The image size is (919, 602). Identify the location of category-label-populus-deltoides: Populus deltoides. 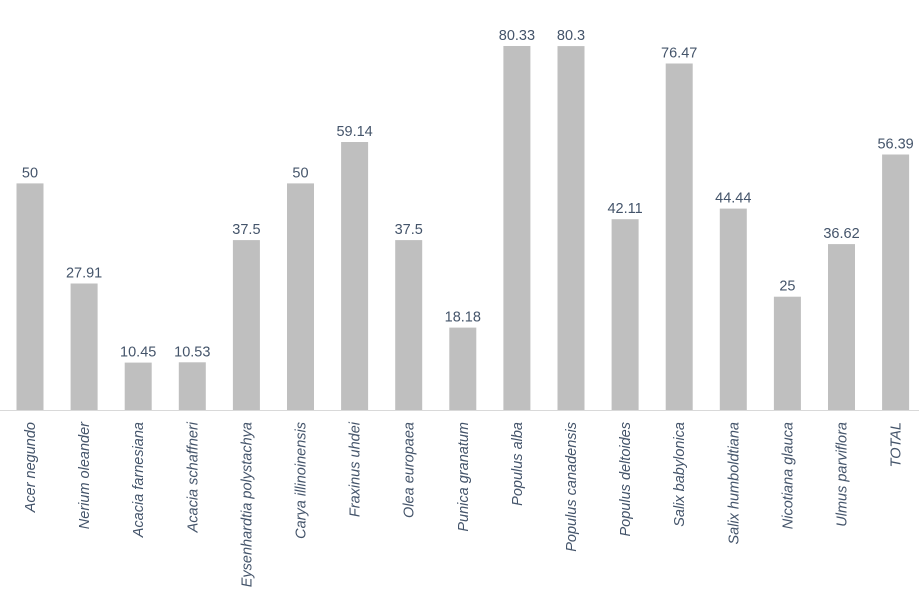
(626, 479).